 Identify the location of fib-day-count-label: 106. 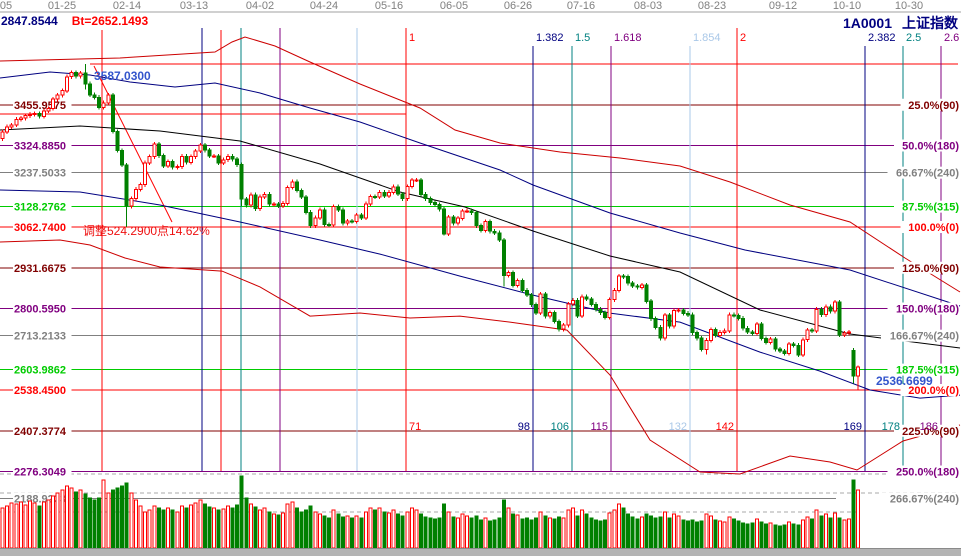
(560, 427).